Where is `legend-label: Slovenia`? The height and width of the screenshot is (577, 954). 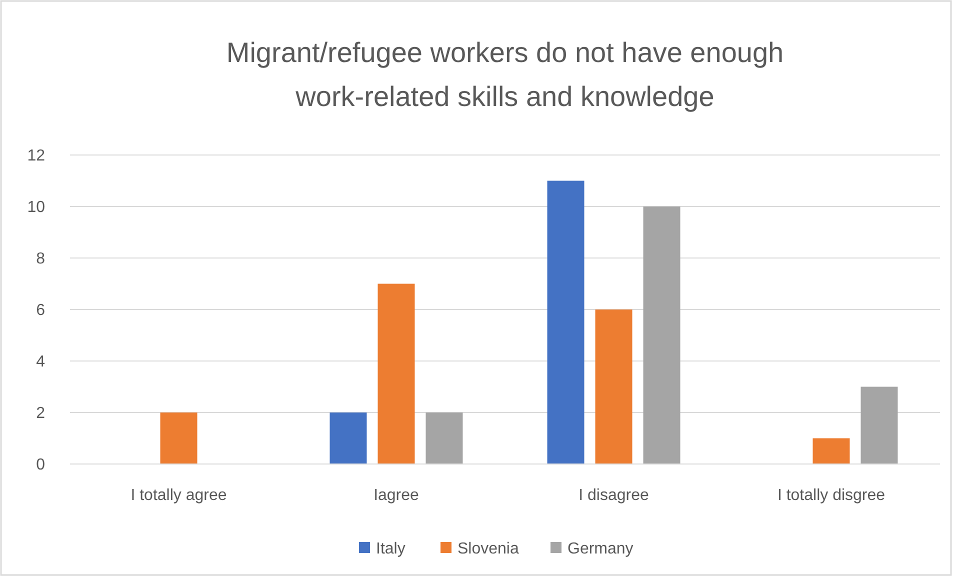
legend-label: Slovenia is located at coordinates (488, 549).